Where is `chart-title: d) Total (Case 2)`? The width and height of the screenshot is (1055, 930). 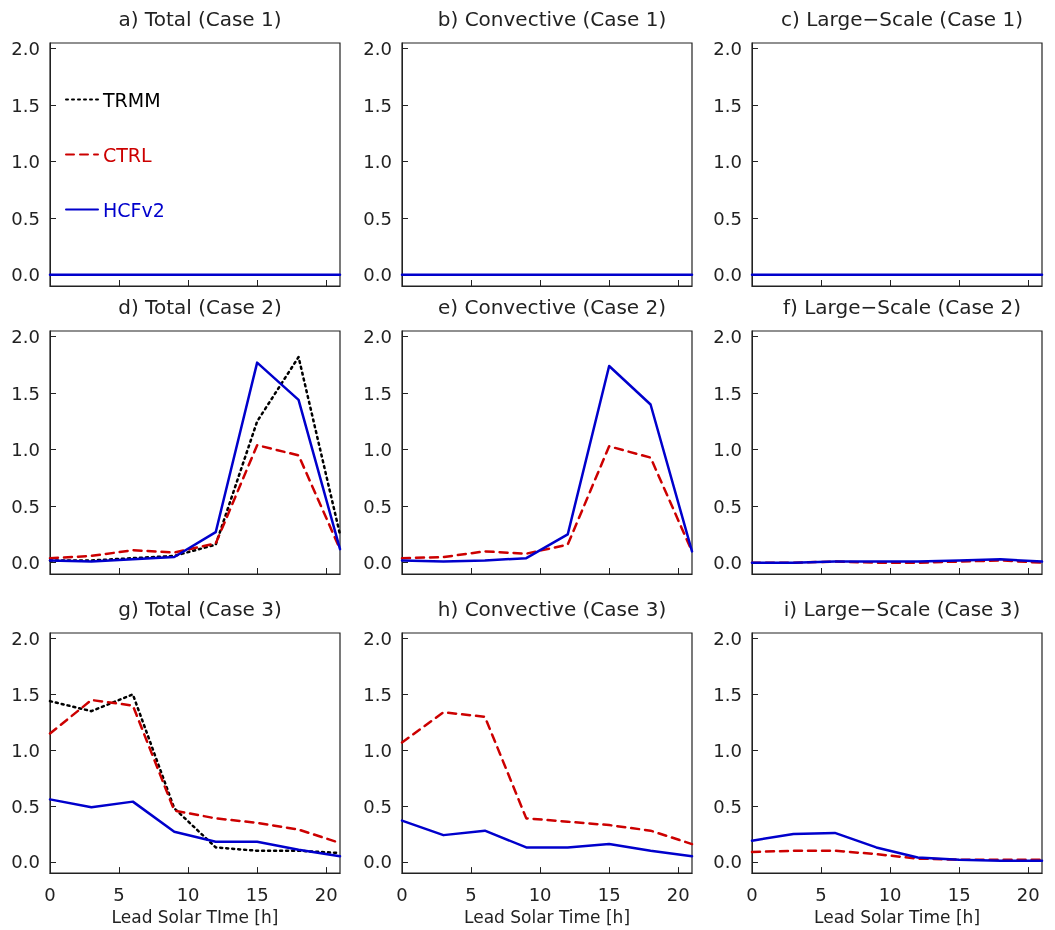
chart-title: d) Total (Case 2) is located at coordinates (200, 307).